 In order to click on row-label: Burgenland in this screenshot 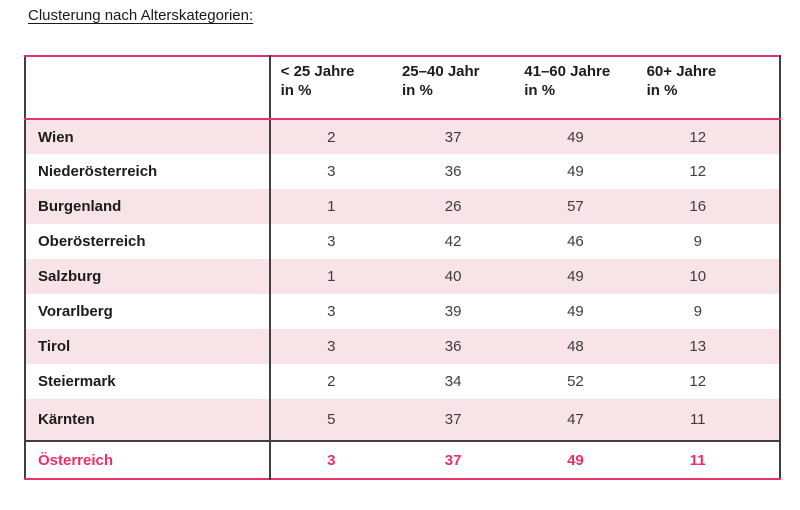, I will do `click(148, 206)`.